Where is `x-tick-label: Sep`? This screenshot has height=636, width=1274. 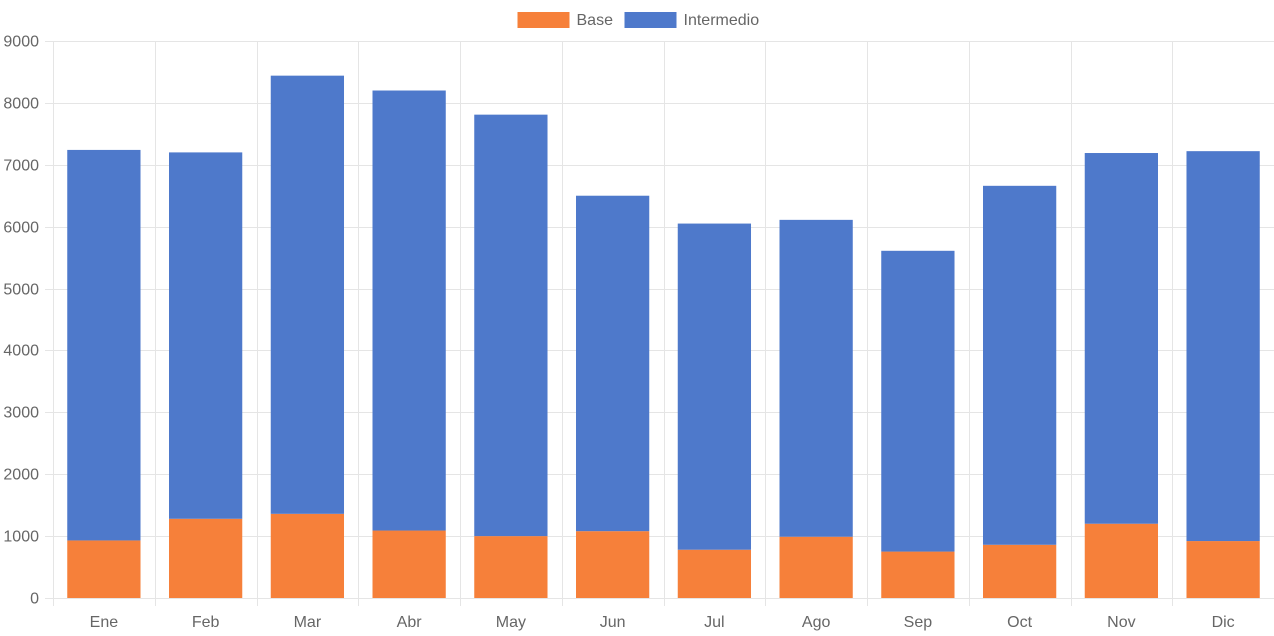 x-tick-label: Sep is located at coordinates (918, 622).